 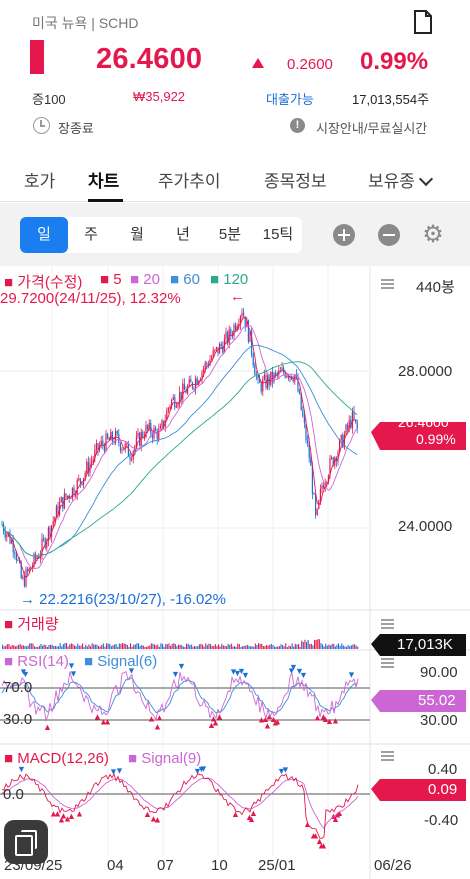 I want to click on rsi-level-30: 30.0, so click(x=18, y=719).